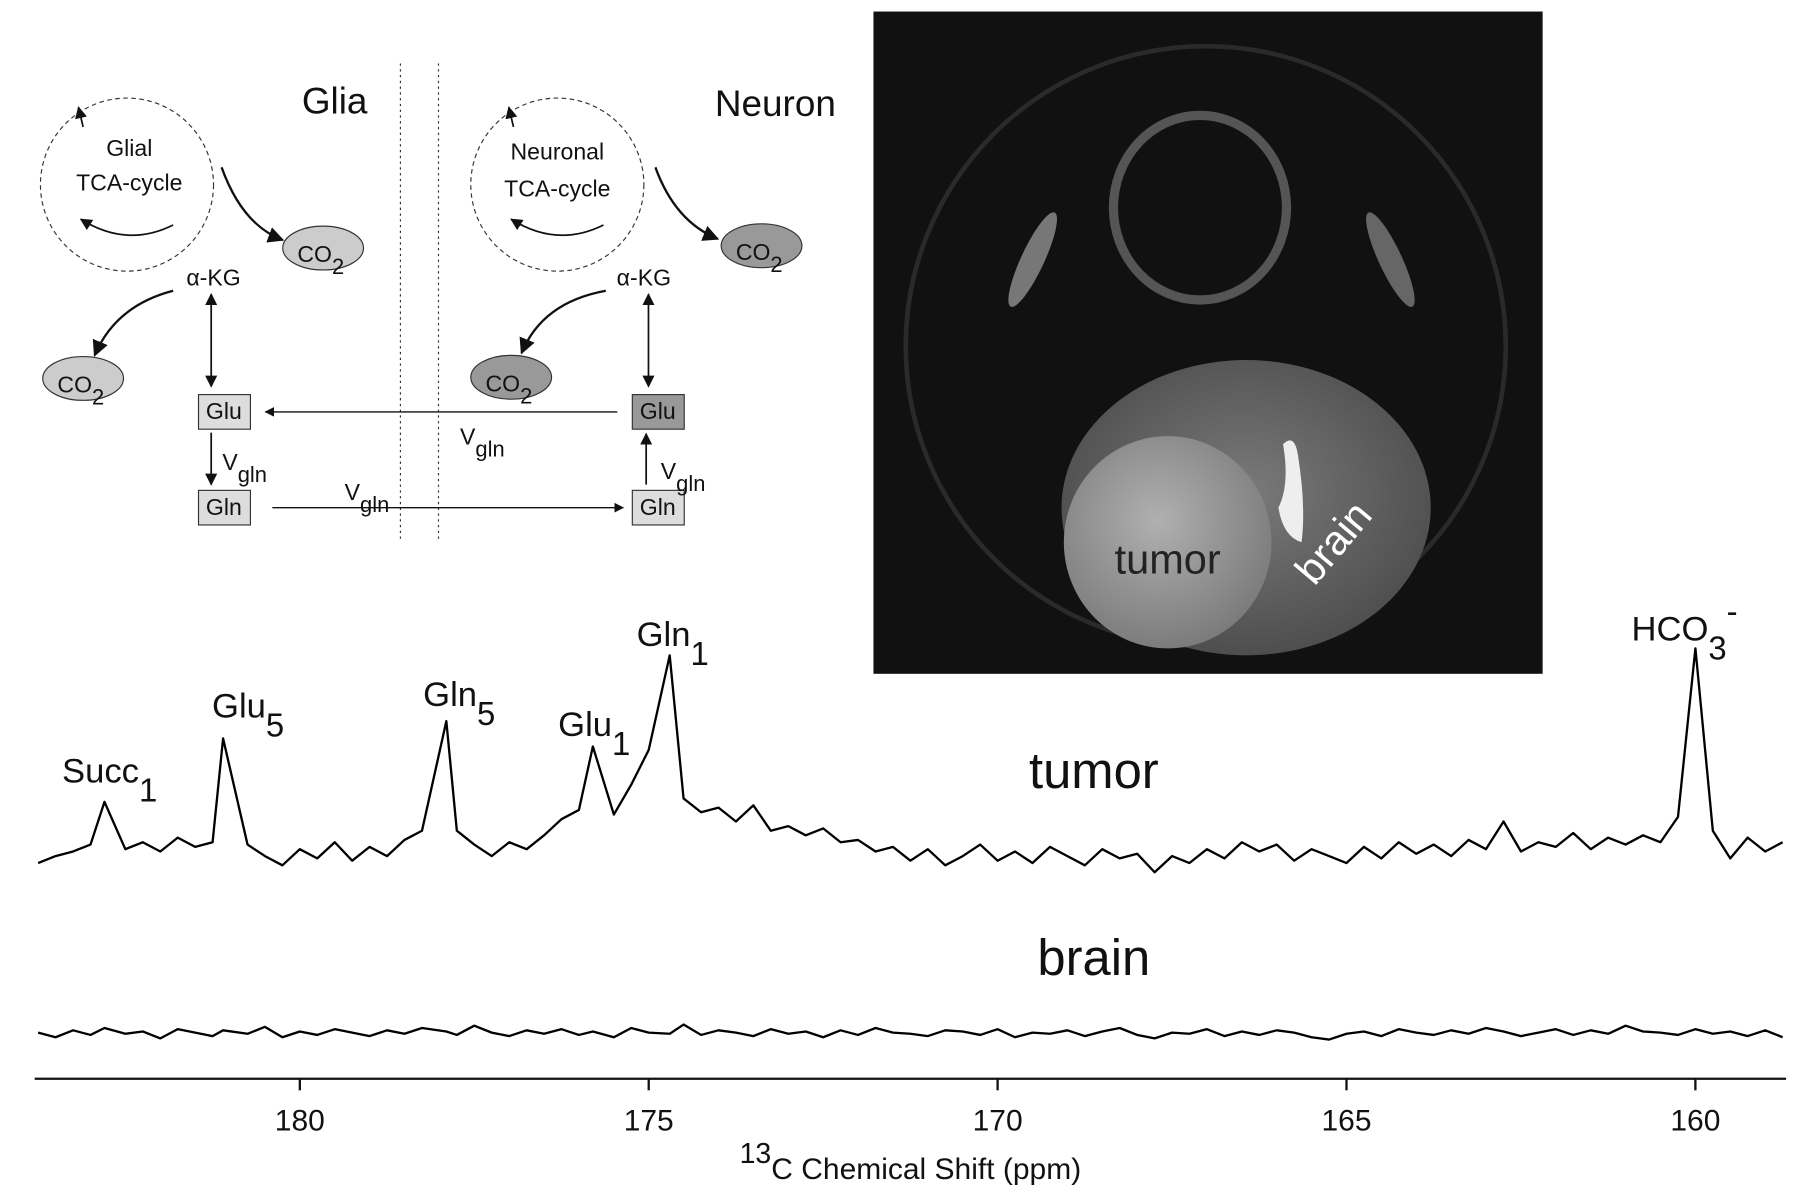 This screenshot has height=1193, width=1800. I want to click on cycle-label: Neuronal, so click(558, 152).